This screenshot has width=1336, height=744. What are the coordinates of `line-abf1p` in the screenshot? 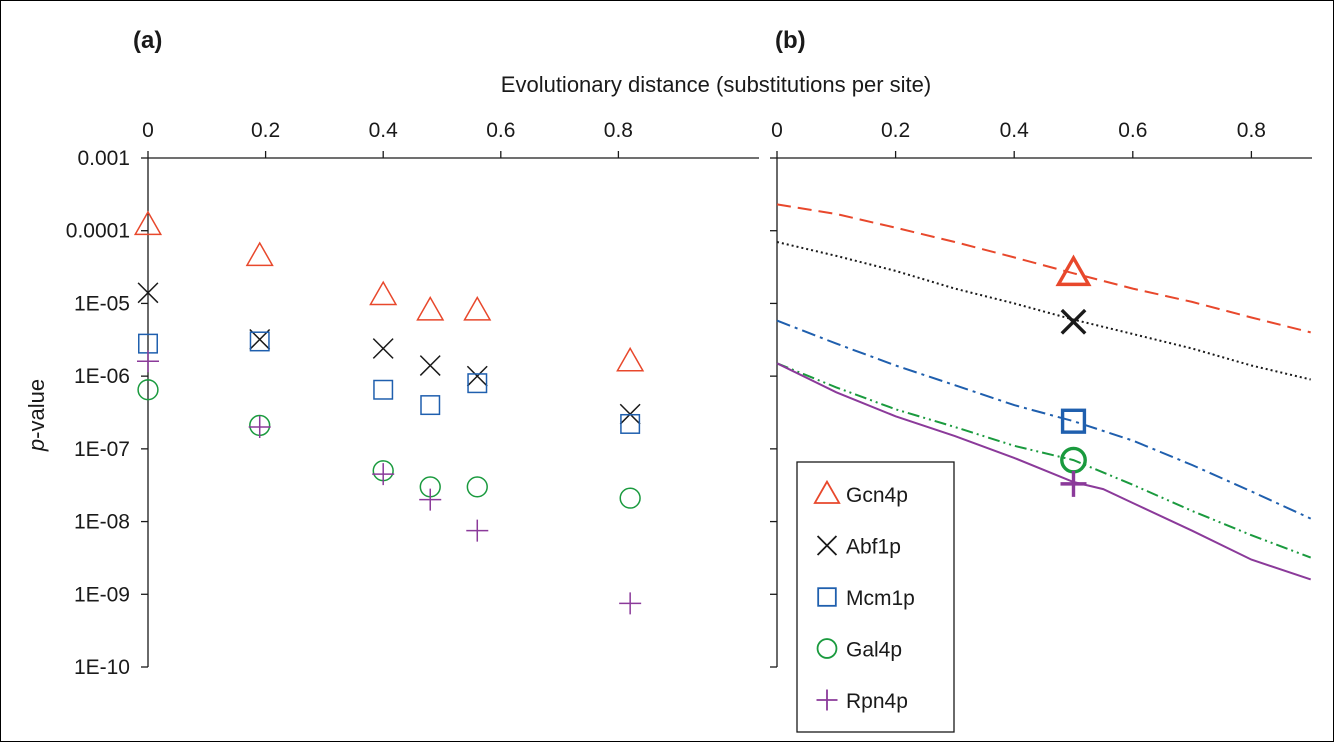 It's located at (1043, 311).